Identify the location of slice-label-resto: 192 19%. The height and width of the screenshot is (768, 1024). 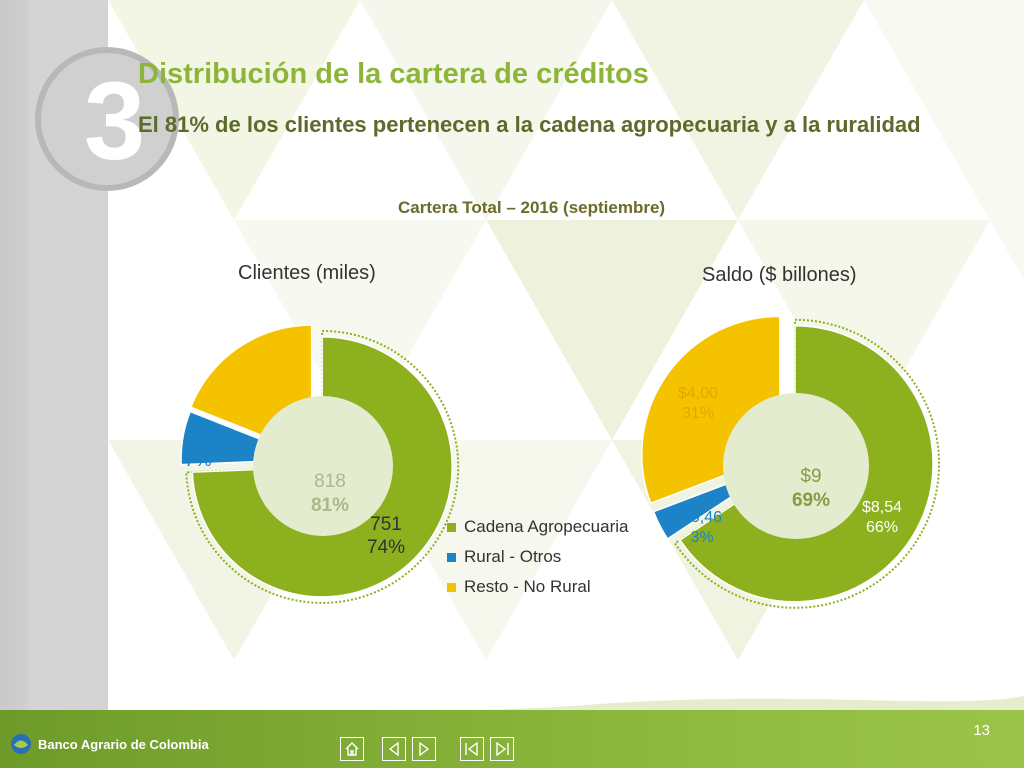
(247, 372).